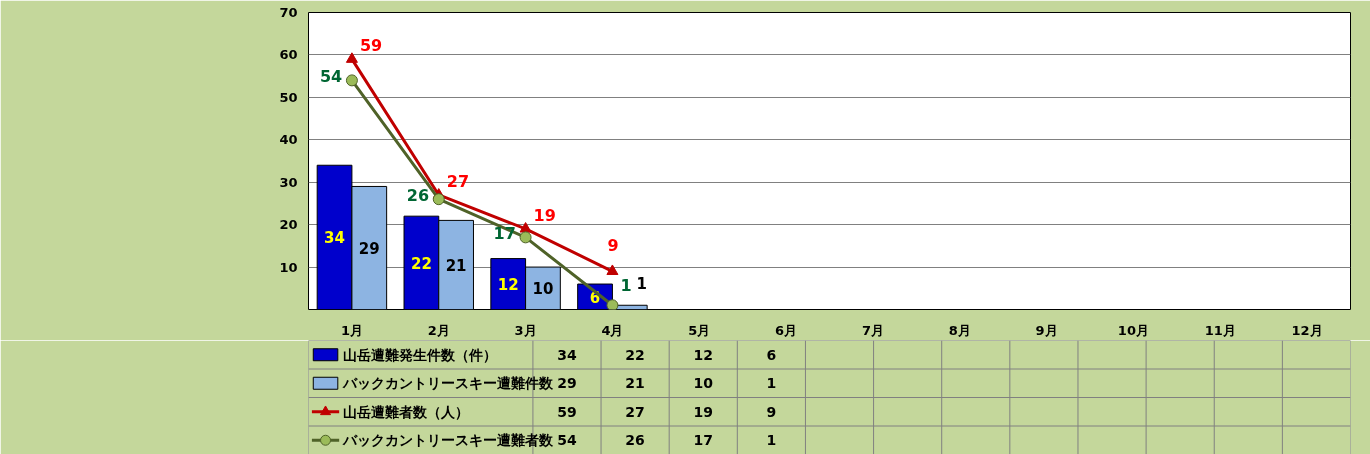 The image size is (1370, 454). I want to click on text: 27, so click(635, 411).